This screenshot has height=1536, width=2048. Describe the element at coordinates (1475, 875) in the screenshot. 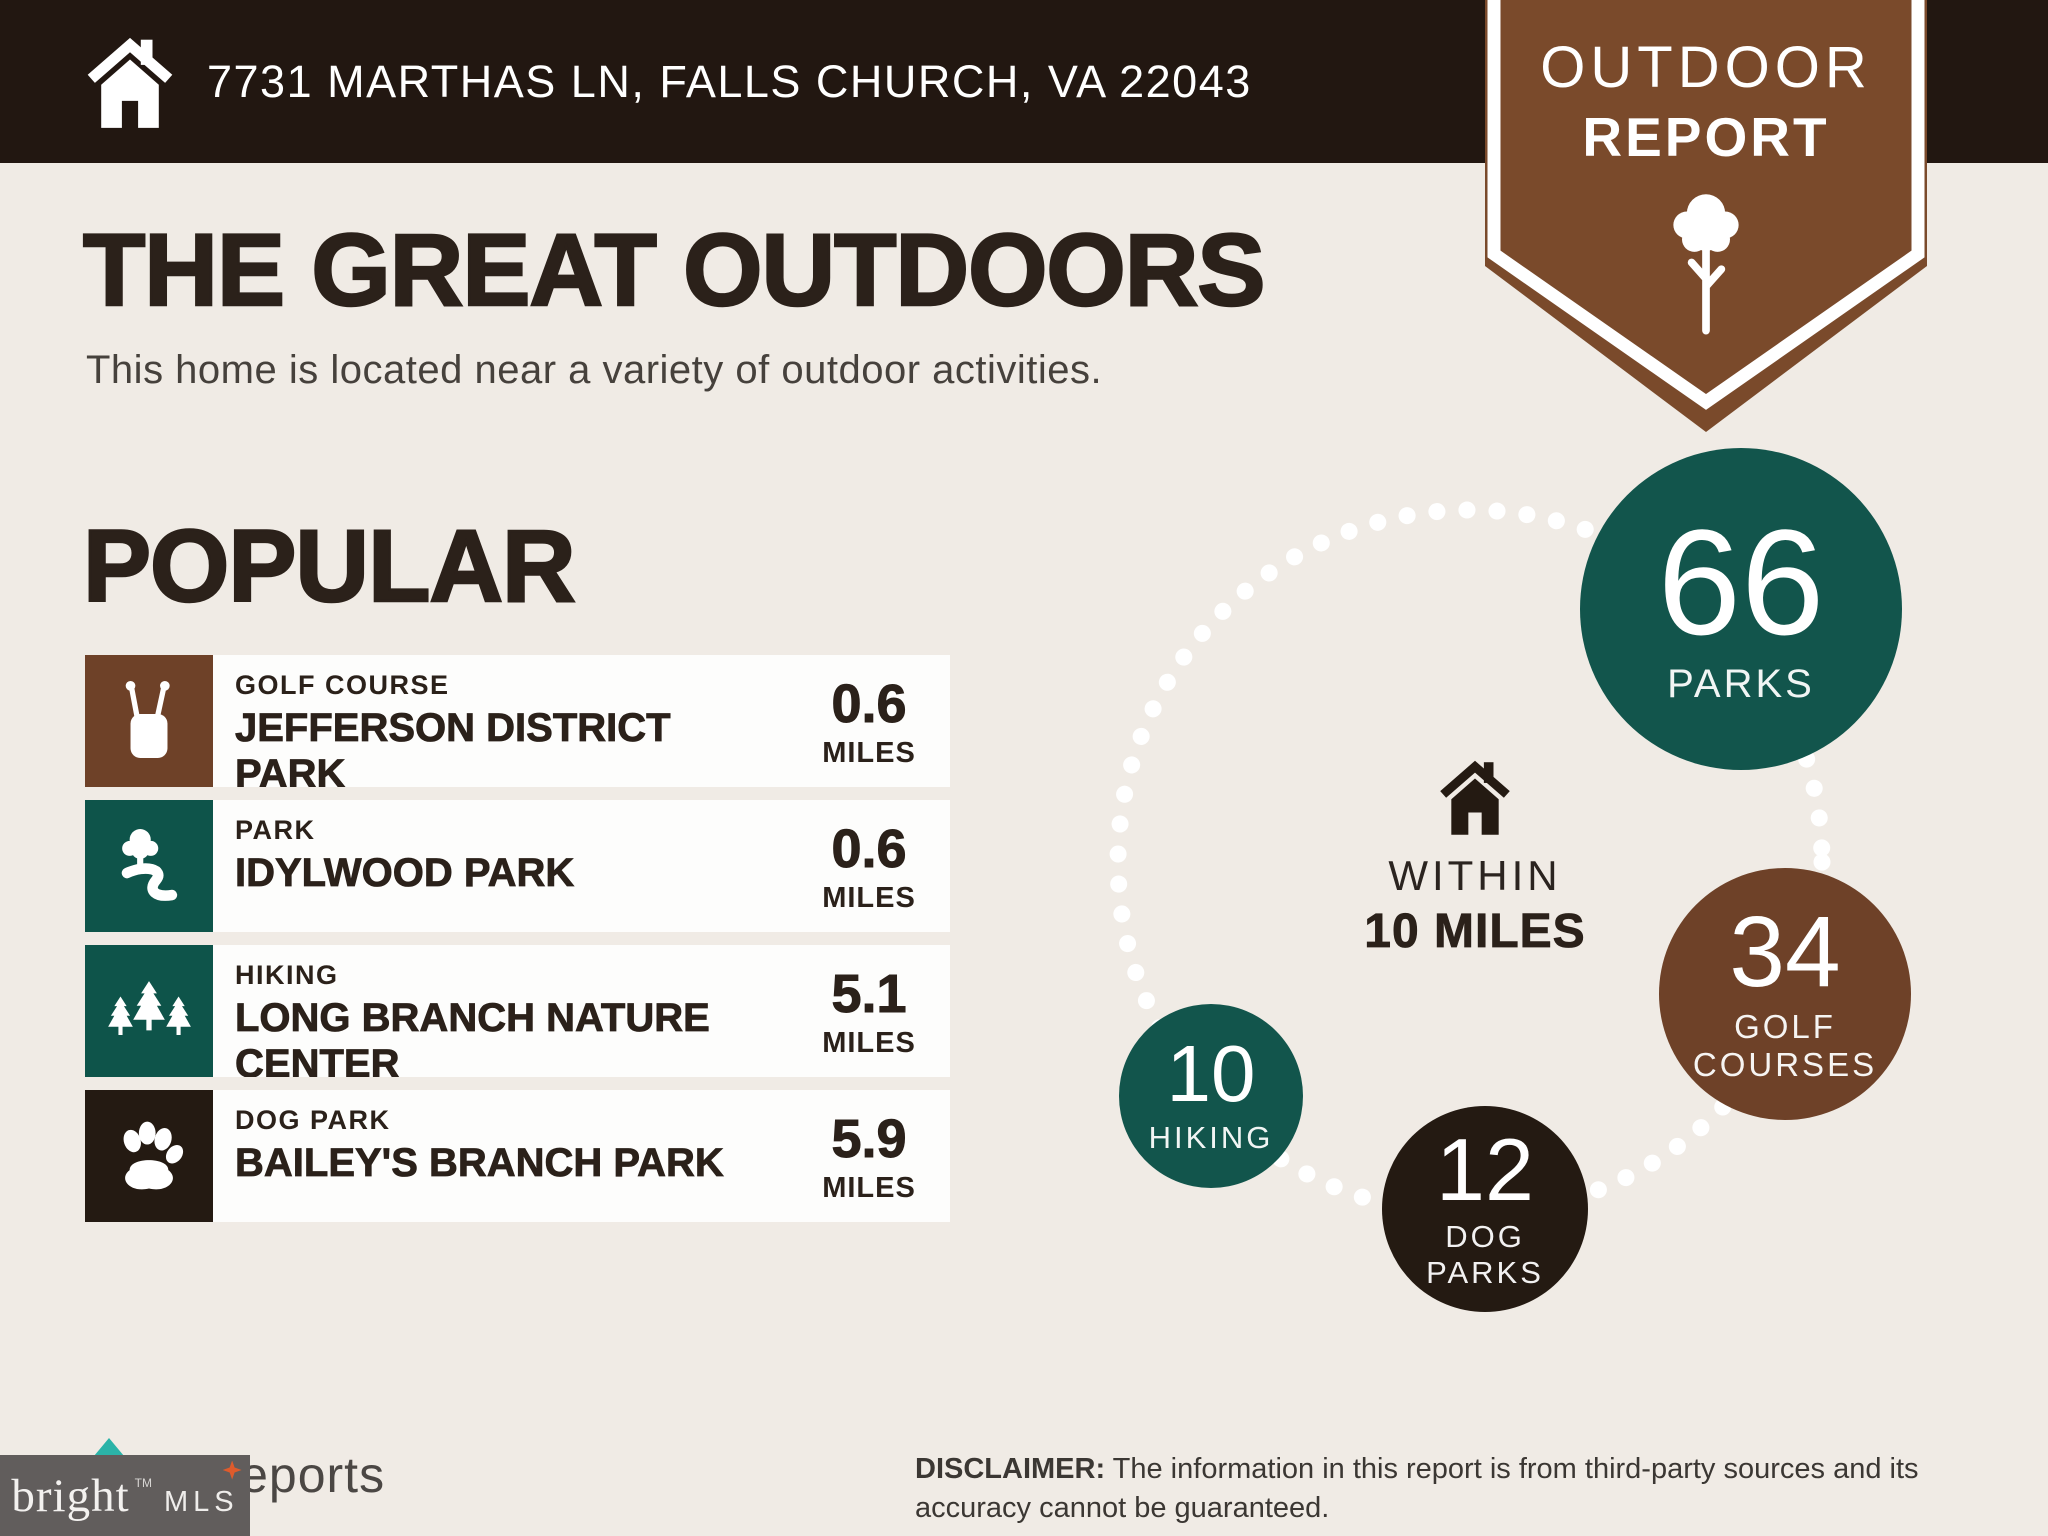

I see `within-label: WITHIN` at that location.